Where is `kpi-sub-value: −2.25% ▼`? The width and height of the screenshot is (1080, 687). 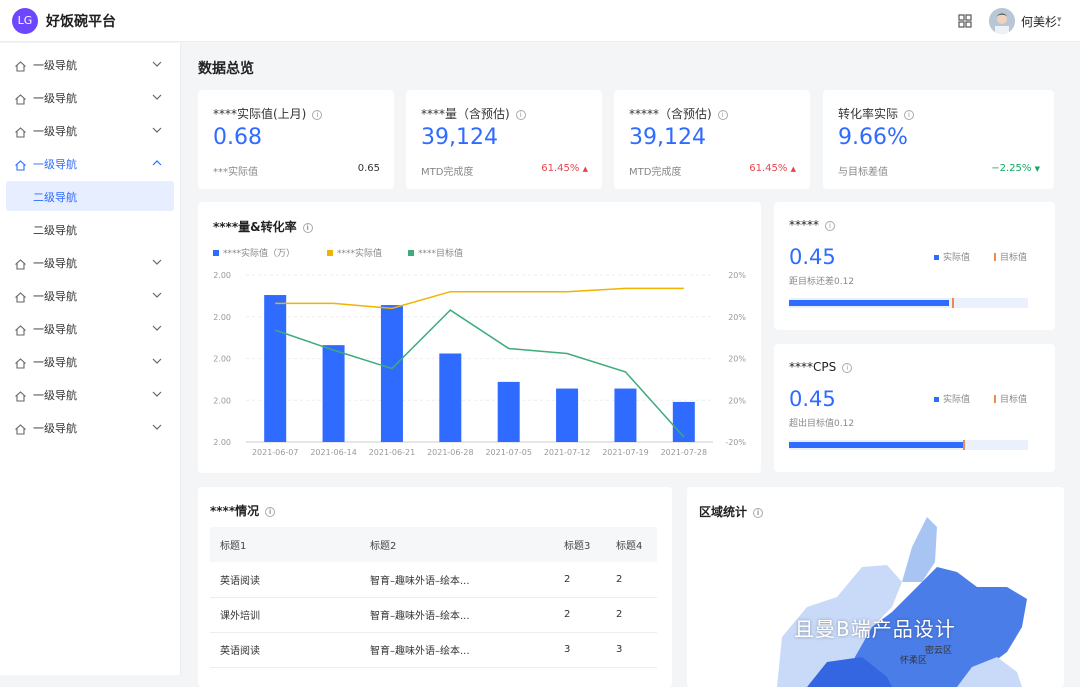
kpi-sub-value: −2.25% ▼ is located at coordinates (1015, 168).